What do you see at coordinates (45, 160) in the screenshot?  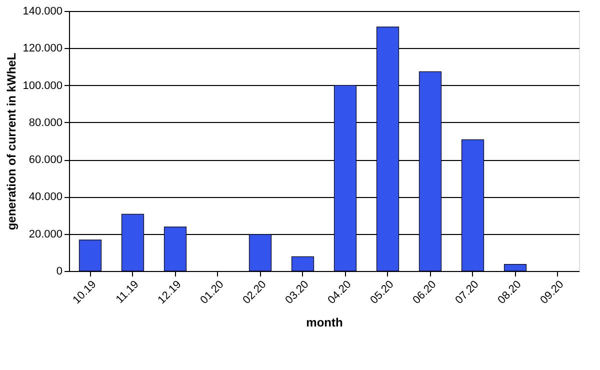 I see `y-tick-label: 60.000` at bounding box center [45, 160].